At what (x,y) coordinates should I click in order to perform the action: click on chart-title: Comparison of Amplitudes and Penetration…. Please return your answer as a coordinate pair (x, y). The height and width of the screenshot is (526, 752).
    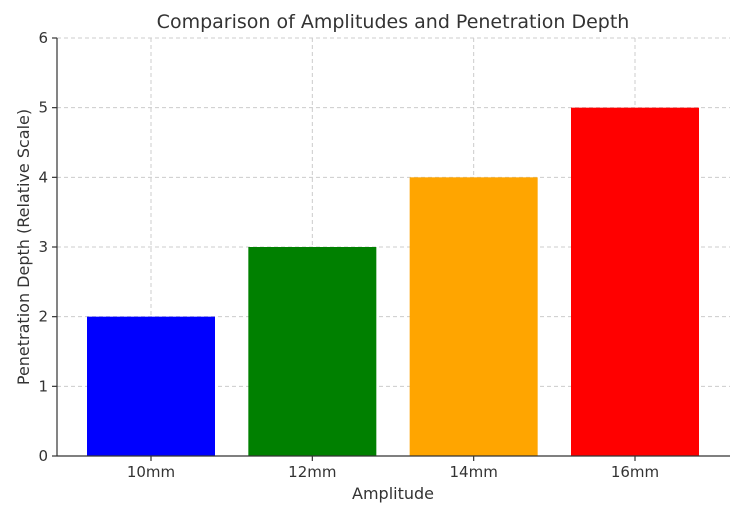
    Looking at the image, I should click on (393, 22).